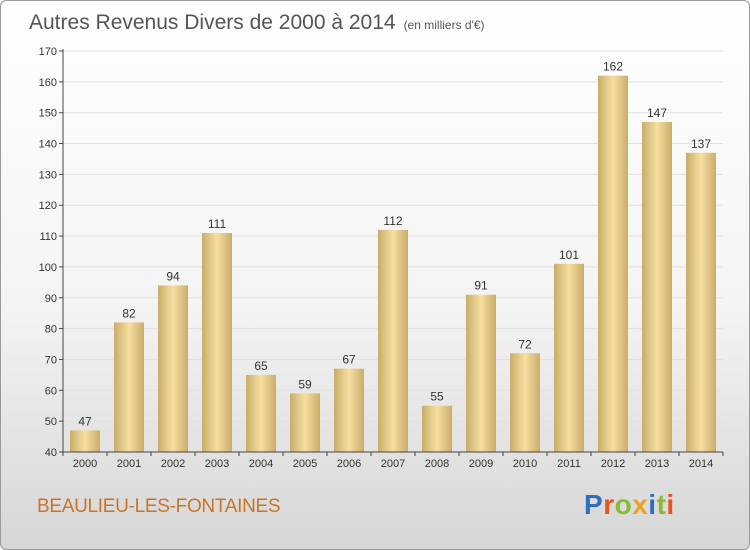 The image size is (750, 550). What do you see at coordinates (613, 67) in the screenshot?
I see `data-label: 162` at bounding box center [613, 67].